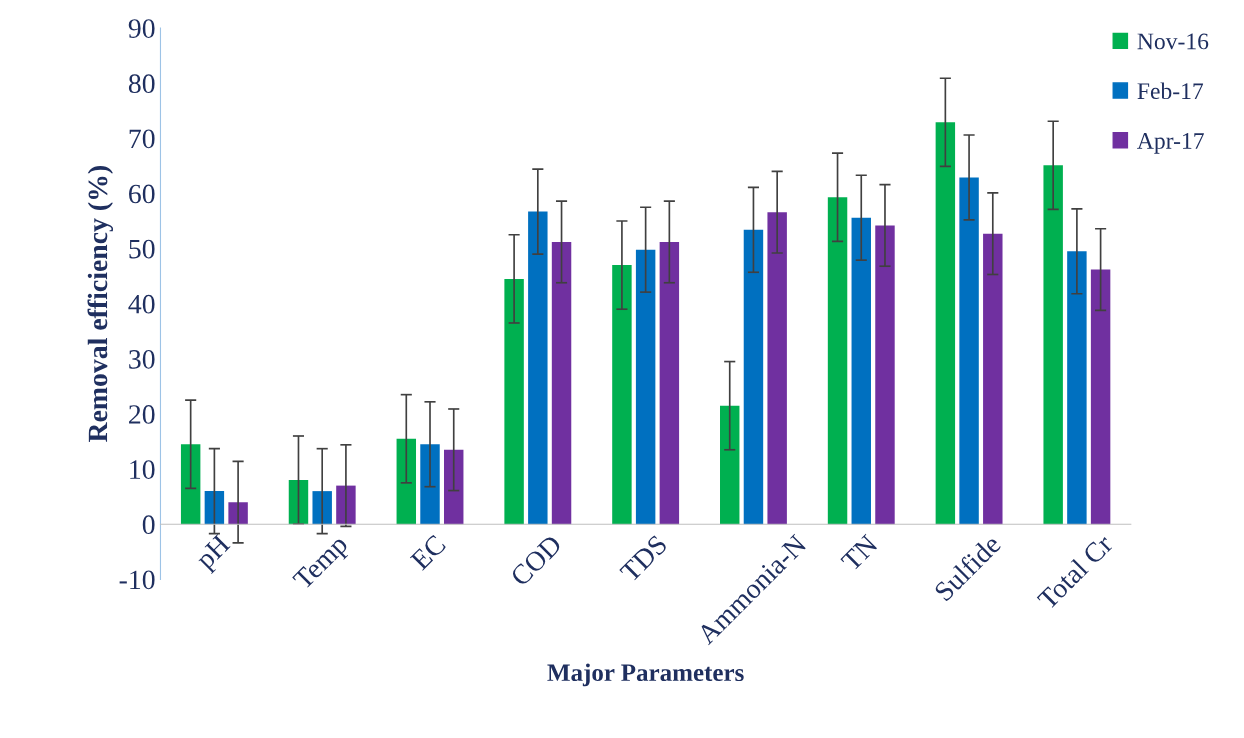  What do you see at coordinates (141, 28) in the screenshot?
I see `y-tick-label: 90` at bounding box center [141, 28].